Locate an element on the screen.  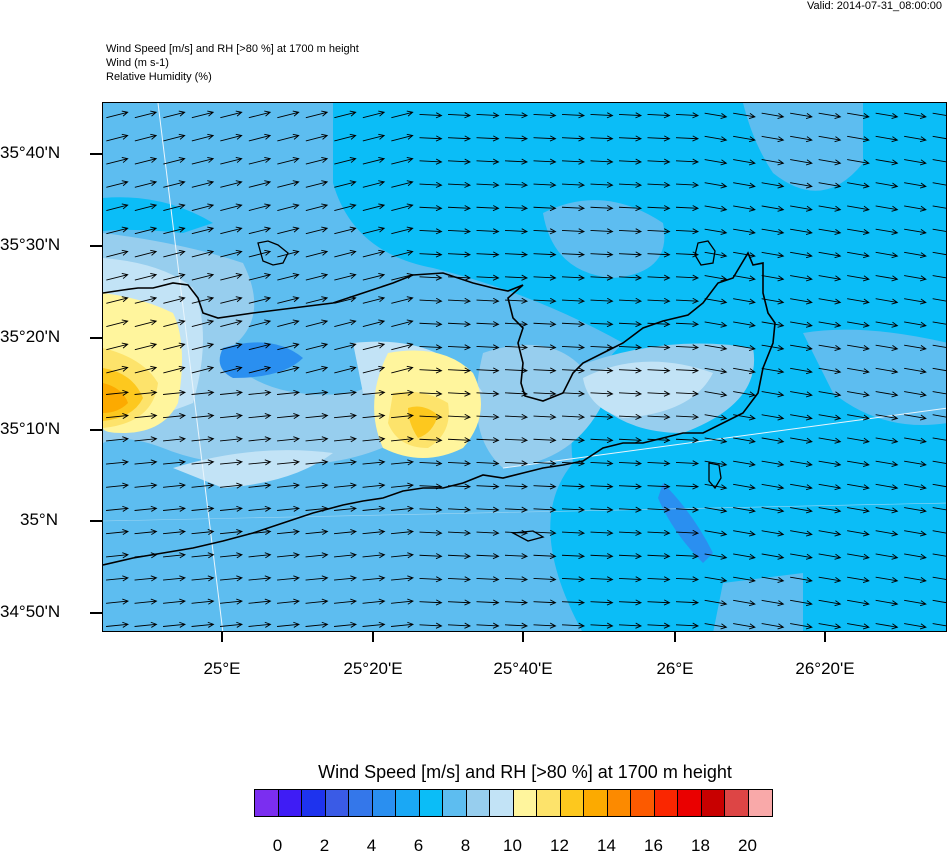
y-tick is located at coordinates (96, 246).